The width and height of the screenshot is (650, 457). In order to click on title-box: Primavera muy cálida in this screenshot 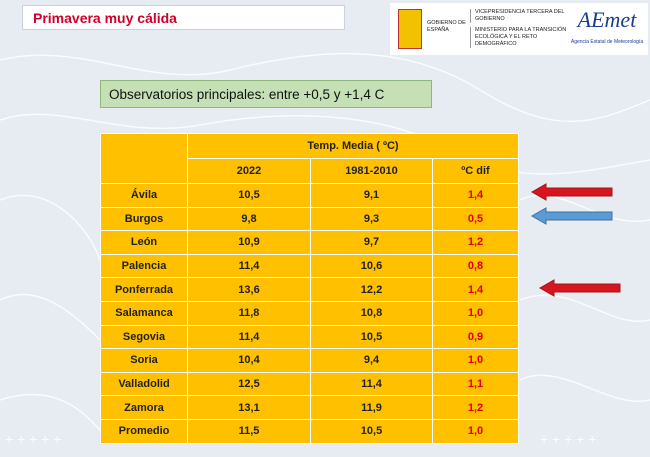, I will do `click(183, 17)`.